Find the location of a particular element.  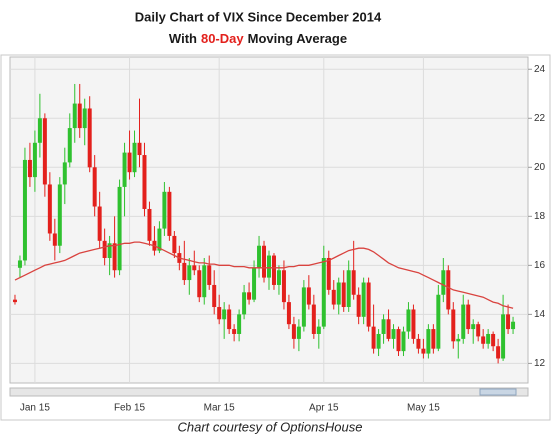

y-tick-label: 12 is located at coordinates (540, 363).